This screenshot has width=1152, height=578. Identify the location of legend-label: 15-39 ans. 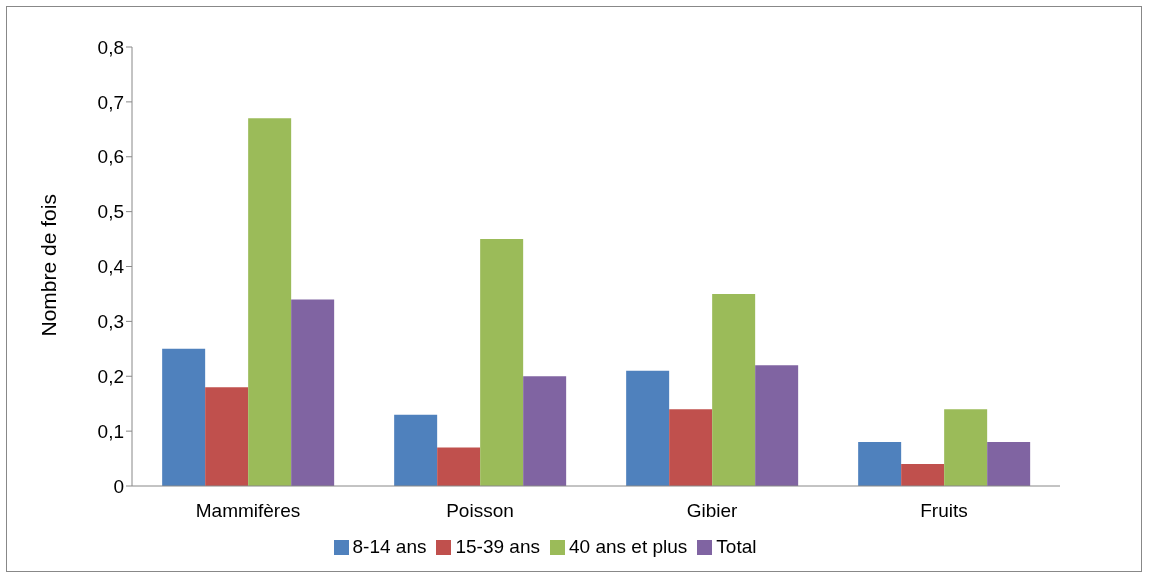
(497, 546).